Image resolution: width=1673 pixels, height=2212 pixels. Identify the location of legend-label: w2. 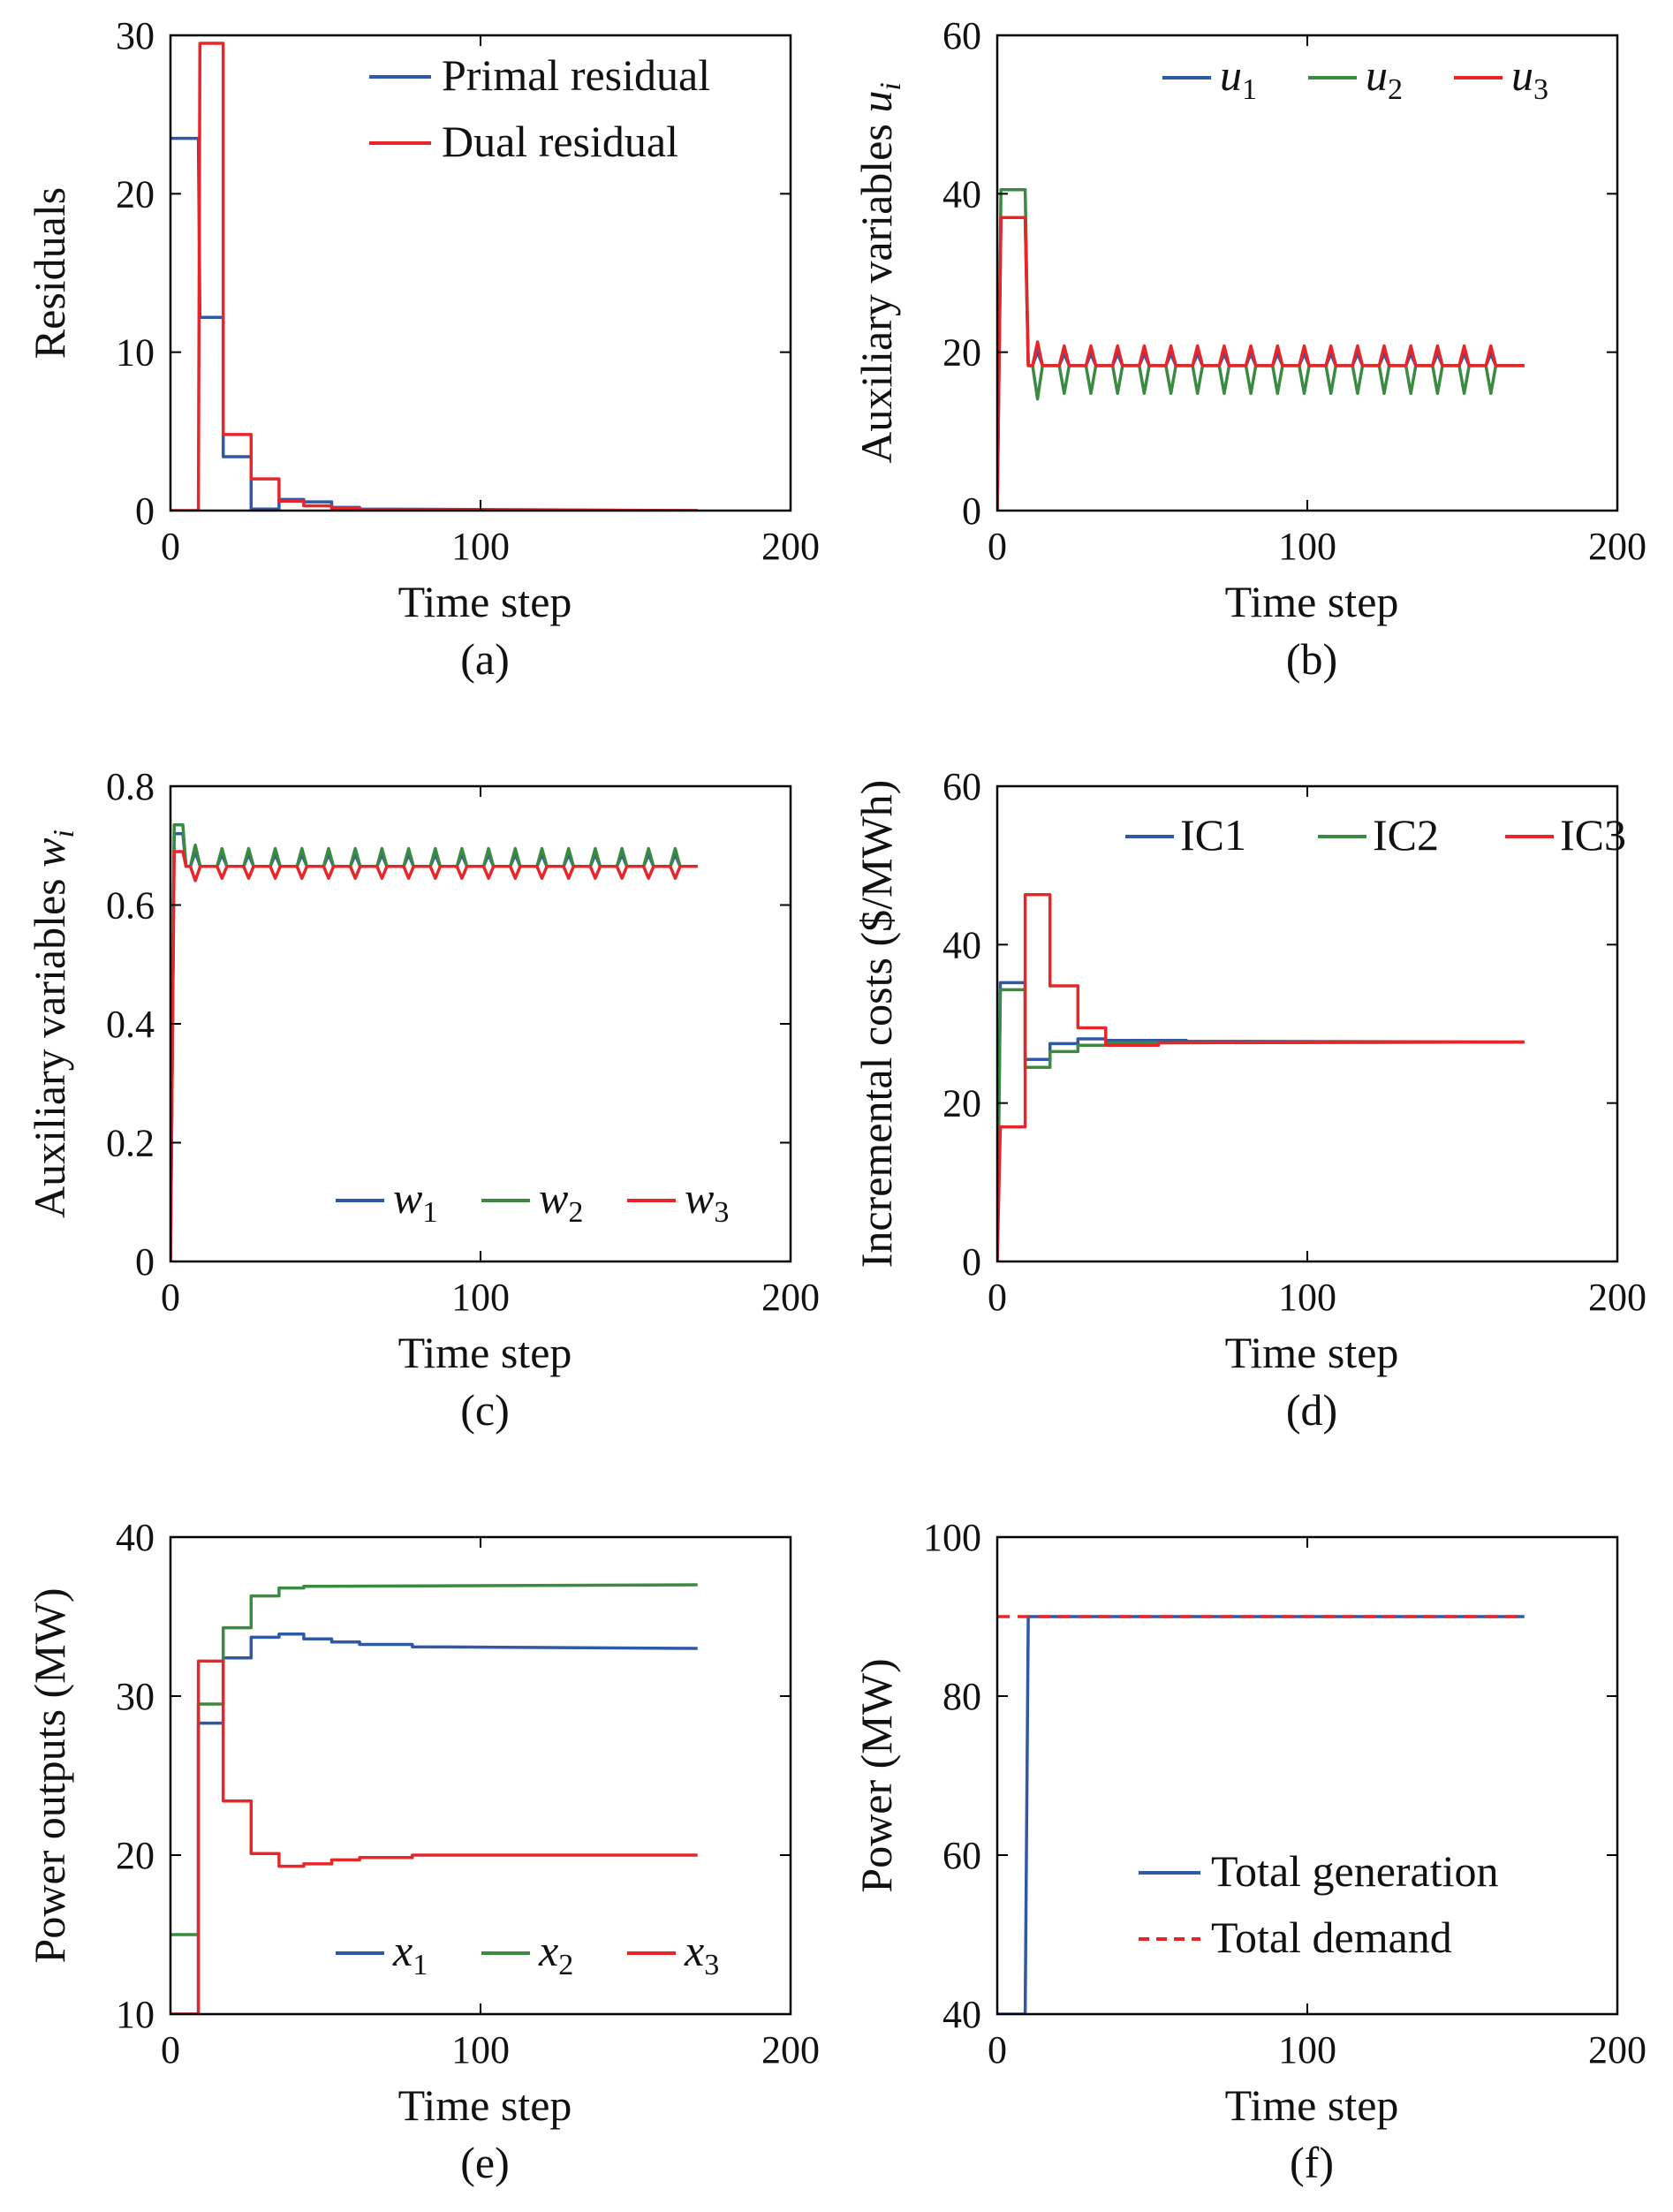
(561, 1201).